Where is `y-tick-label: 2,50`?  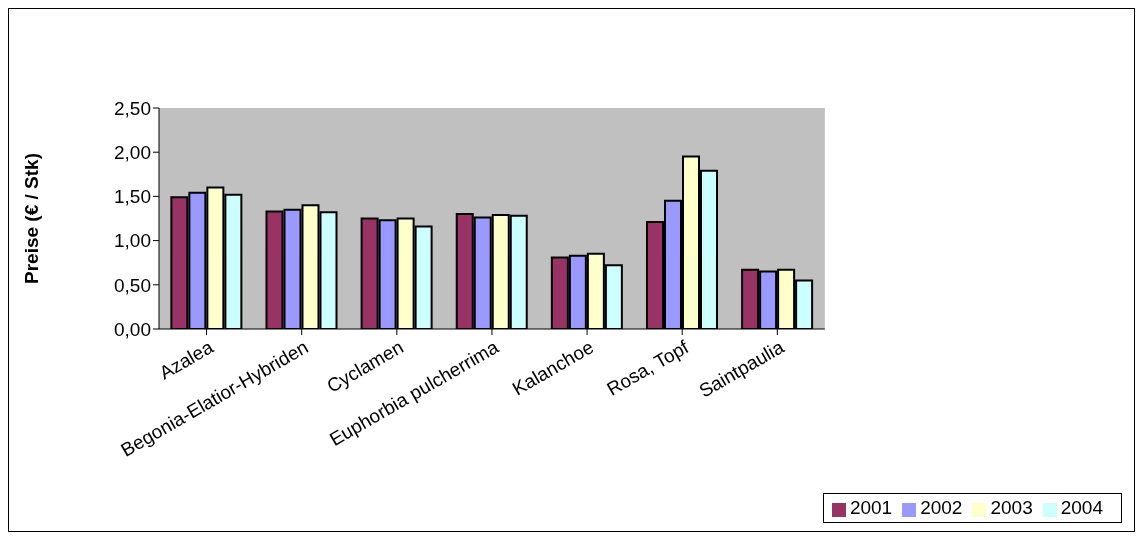 y-tick-label: 2,50 is located at coordinates (132, 108).